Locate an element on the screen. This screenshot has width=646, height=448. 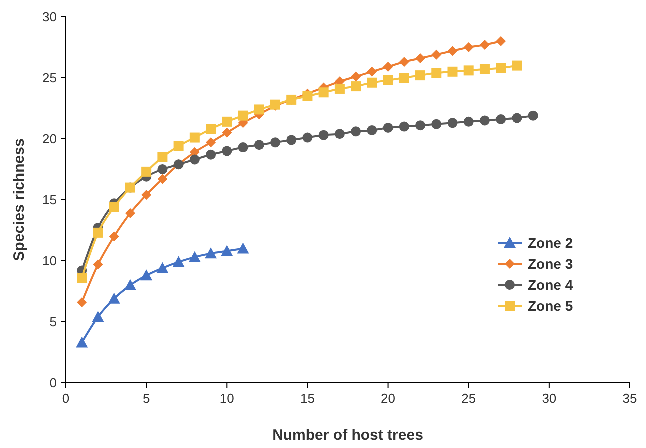
x-tick-label: 25 is located at coordinates (469, 398).